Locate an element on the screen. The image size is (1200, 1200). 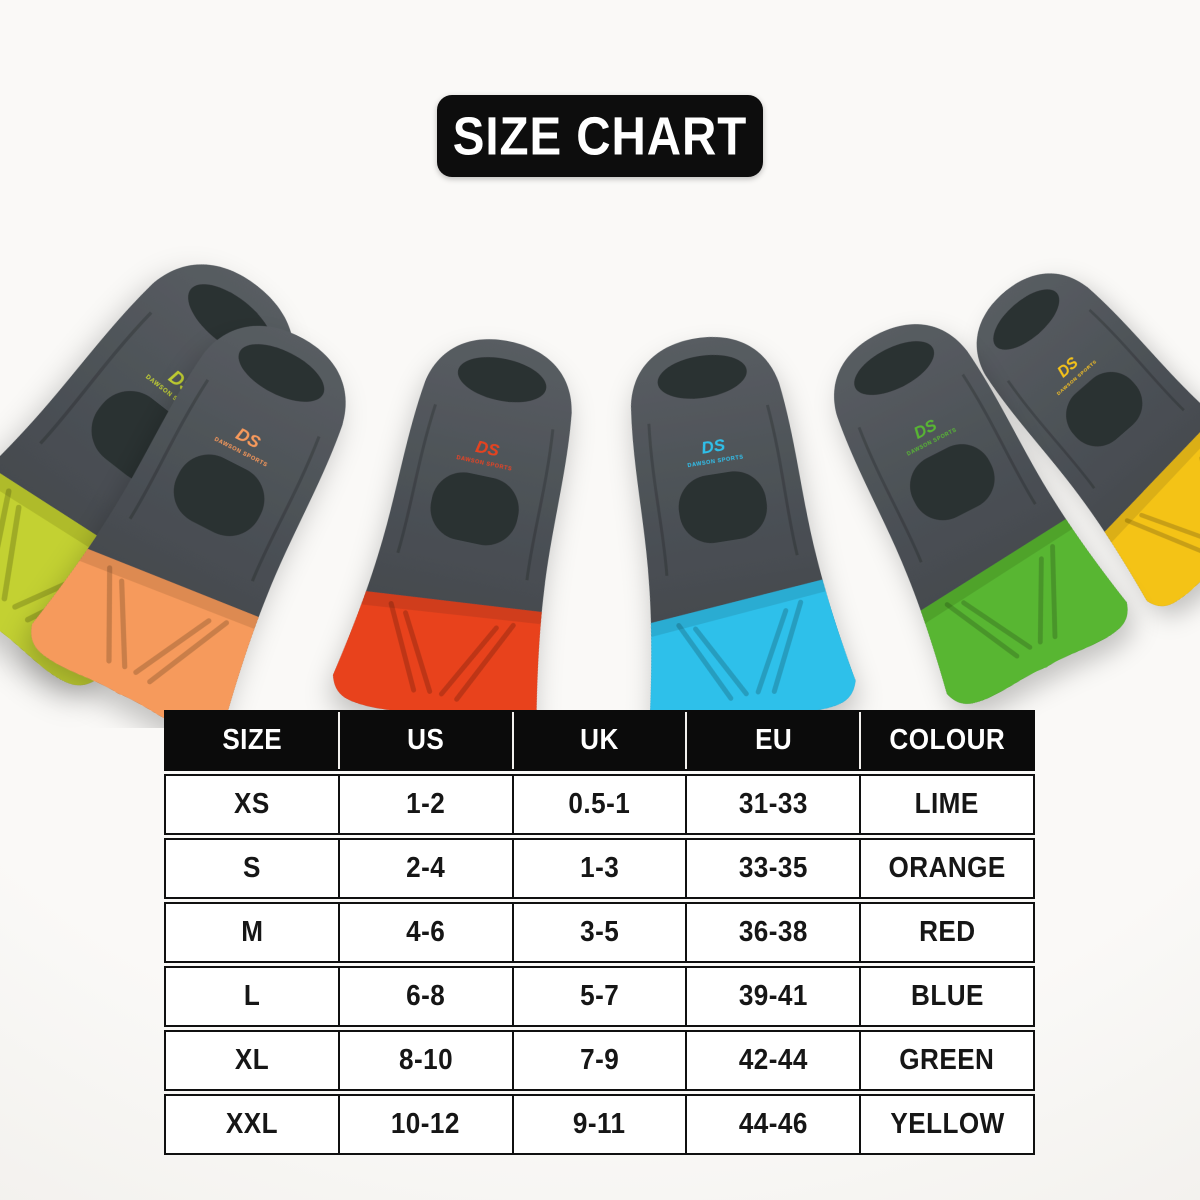
col-header-us: US is located at coordinates (427, 740).